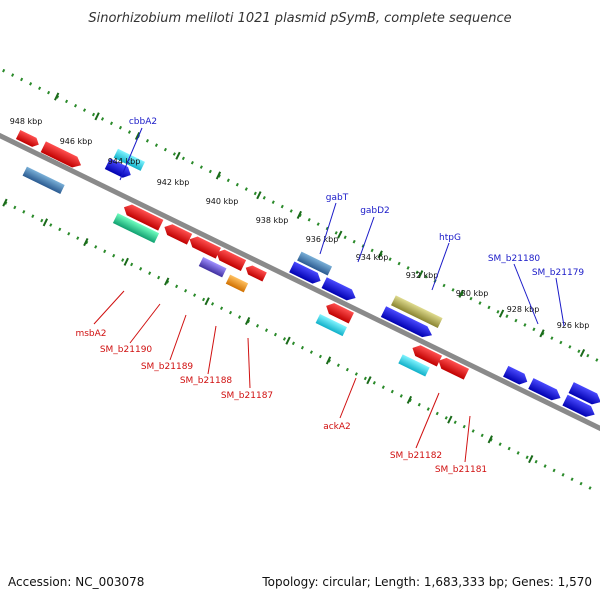 The image size is (600, 600). Describe the element at coordinates (247, 396) in the screenshot. I see `gene-label: SM_b21187` at that location.